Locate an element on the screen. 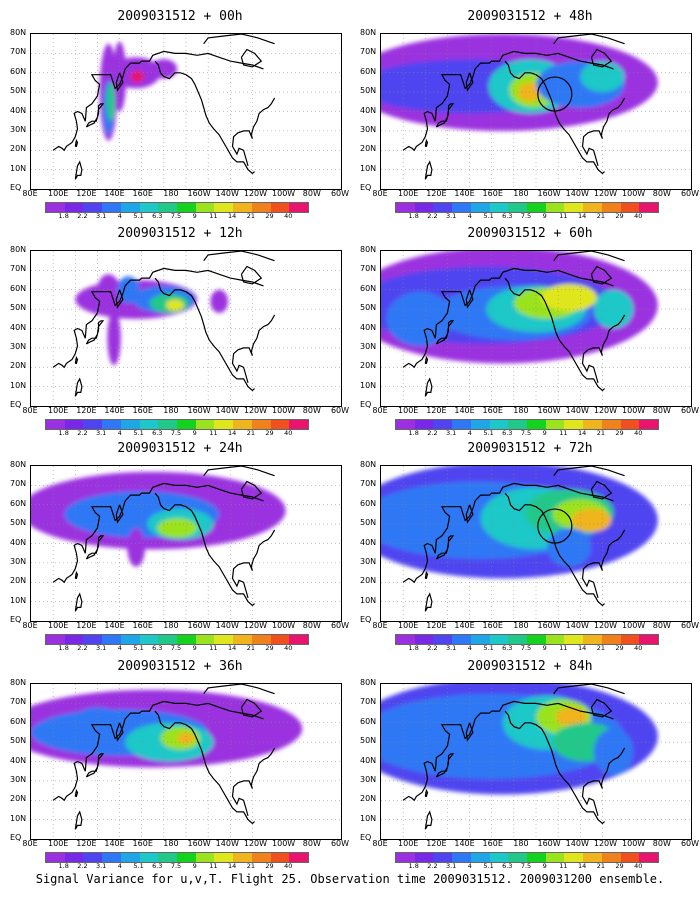 The width and height of the screenshot is (700, 900). longitude-label: 60W is located at coordinates (340, 625).